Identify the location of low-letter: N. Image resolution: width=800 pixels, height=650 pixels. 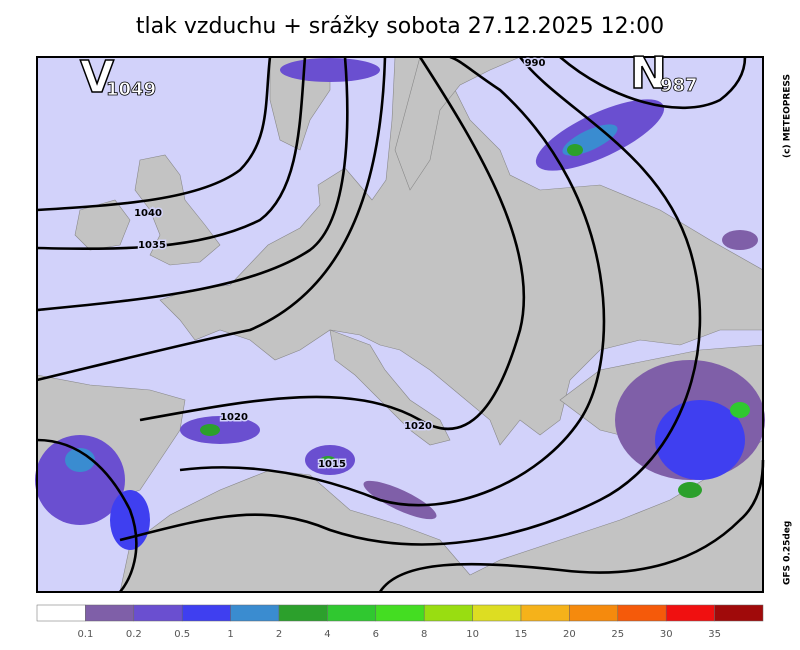
(648, 73).